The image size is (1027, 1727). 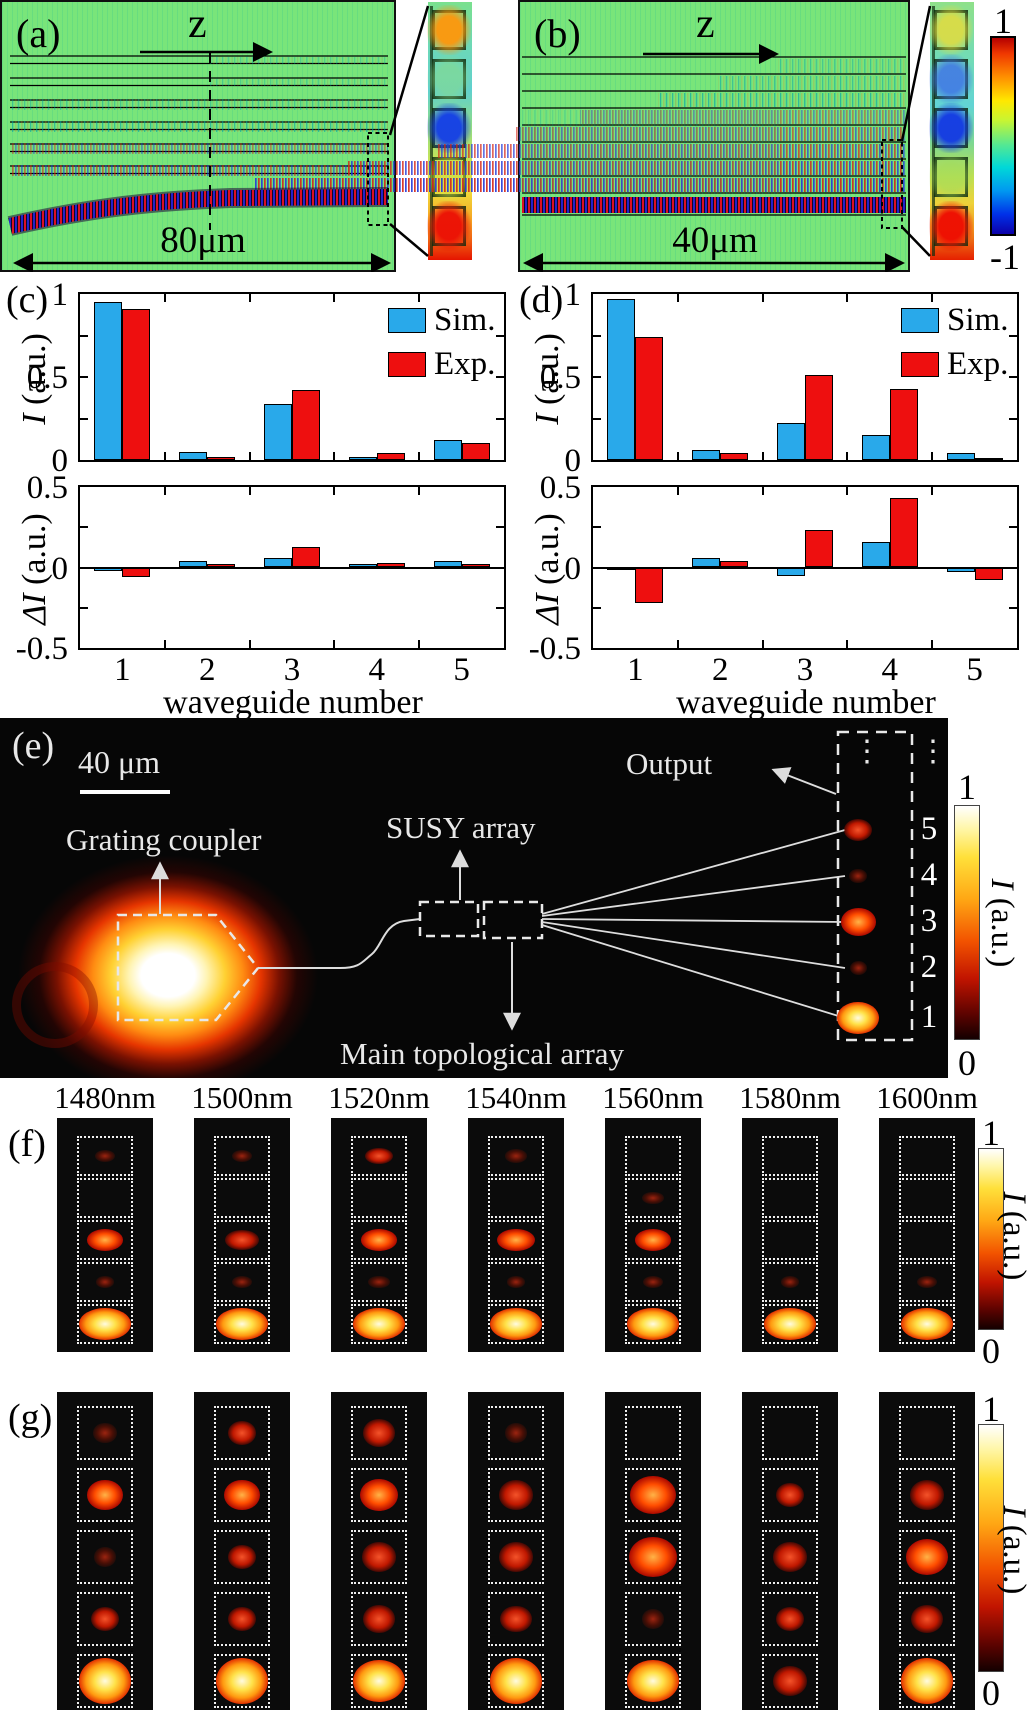 I want to click on intensity-panel-1540nm, so click(x=516, y=1551).